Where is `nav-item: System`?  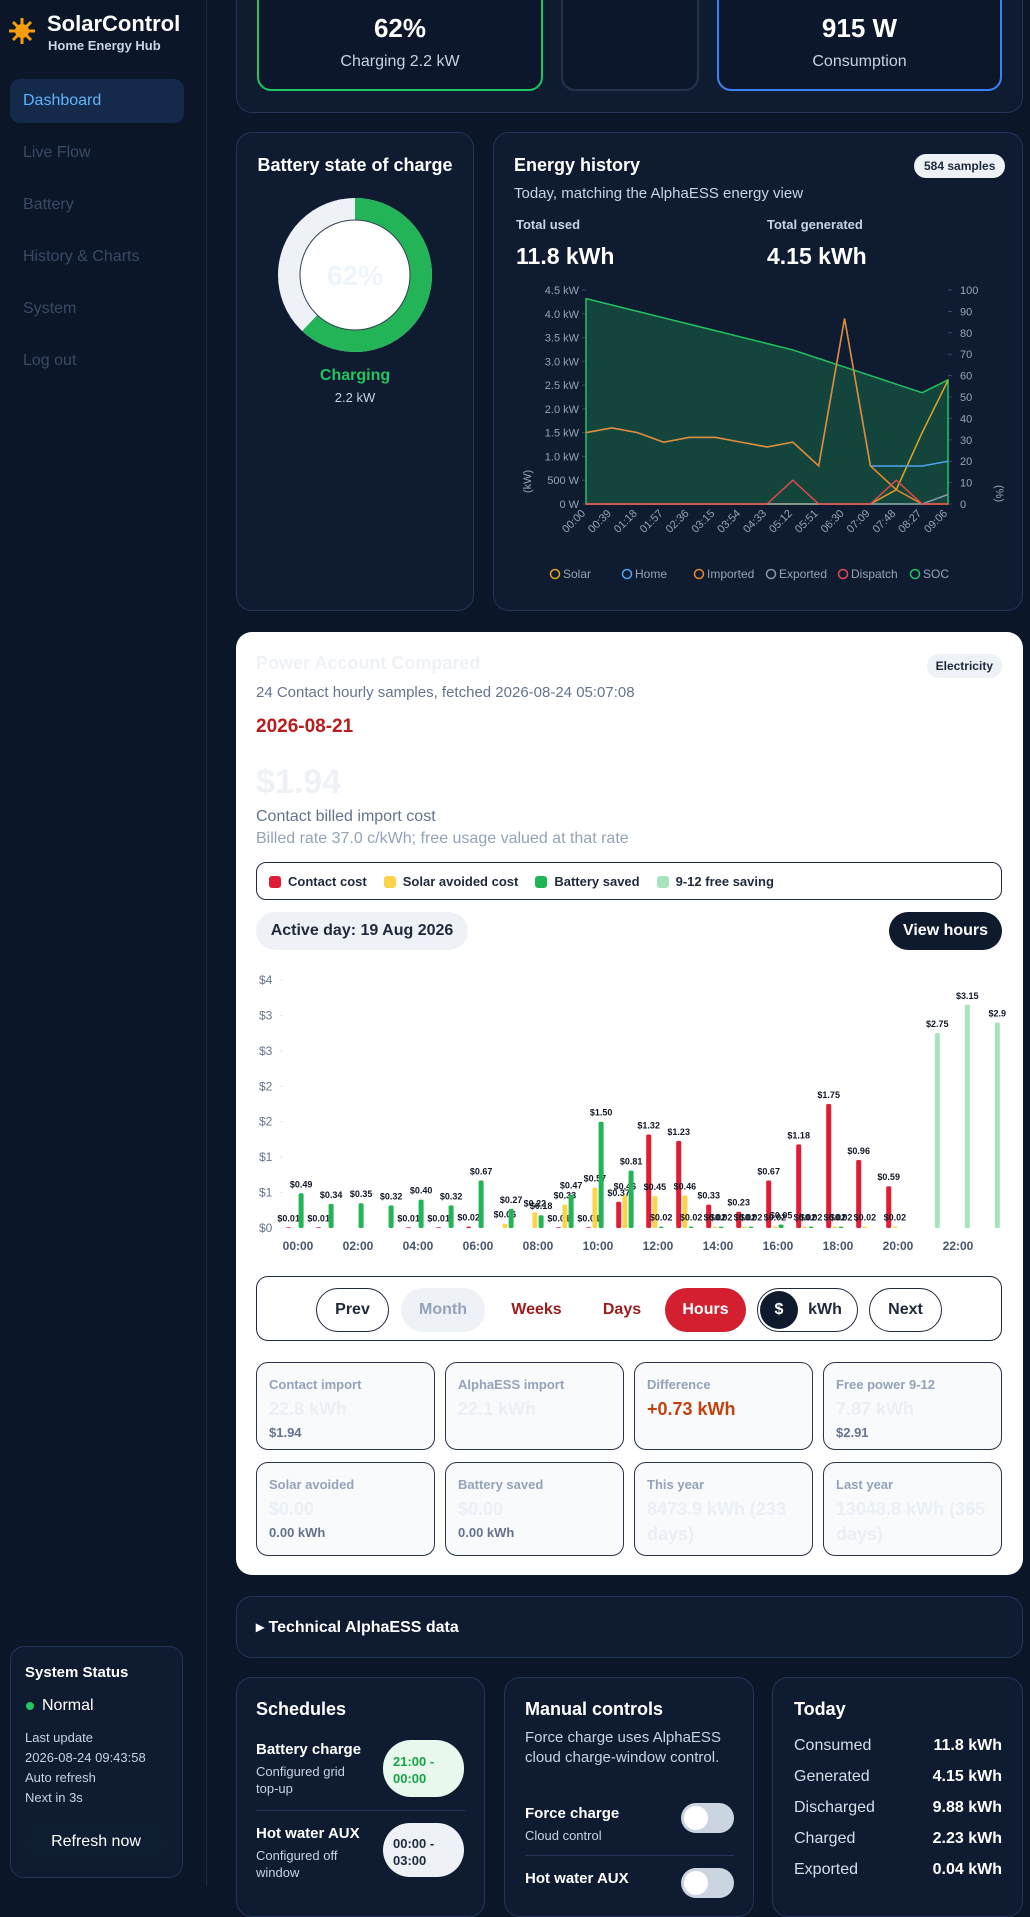 nav-item: System is located at coordinates (50, 308).